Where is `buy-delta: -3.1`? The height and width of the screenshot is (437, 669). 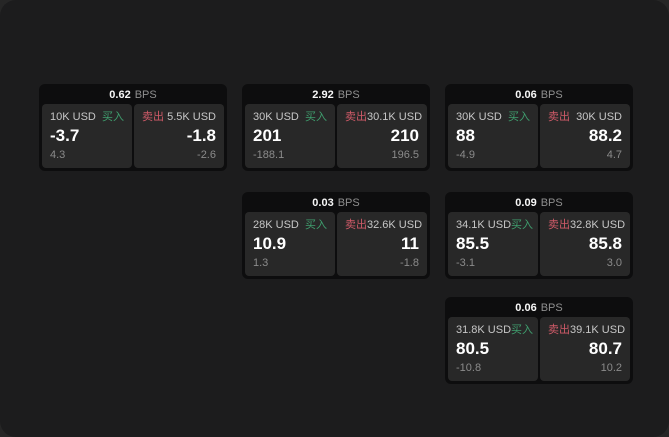 buy-delta: -3.1 is located at coordinates (465, 263).